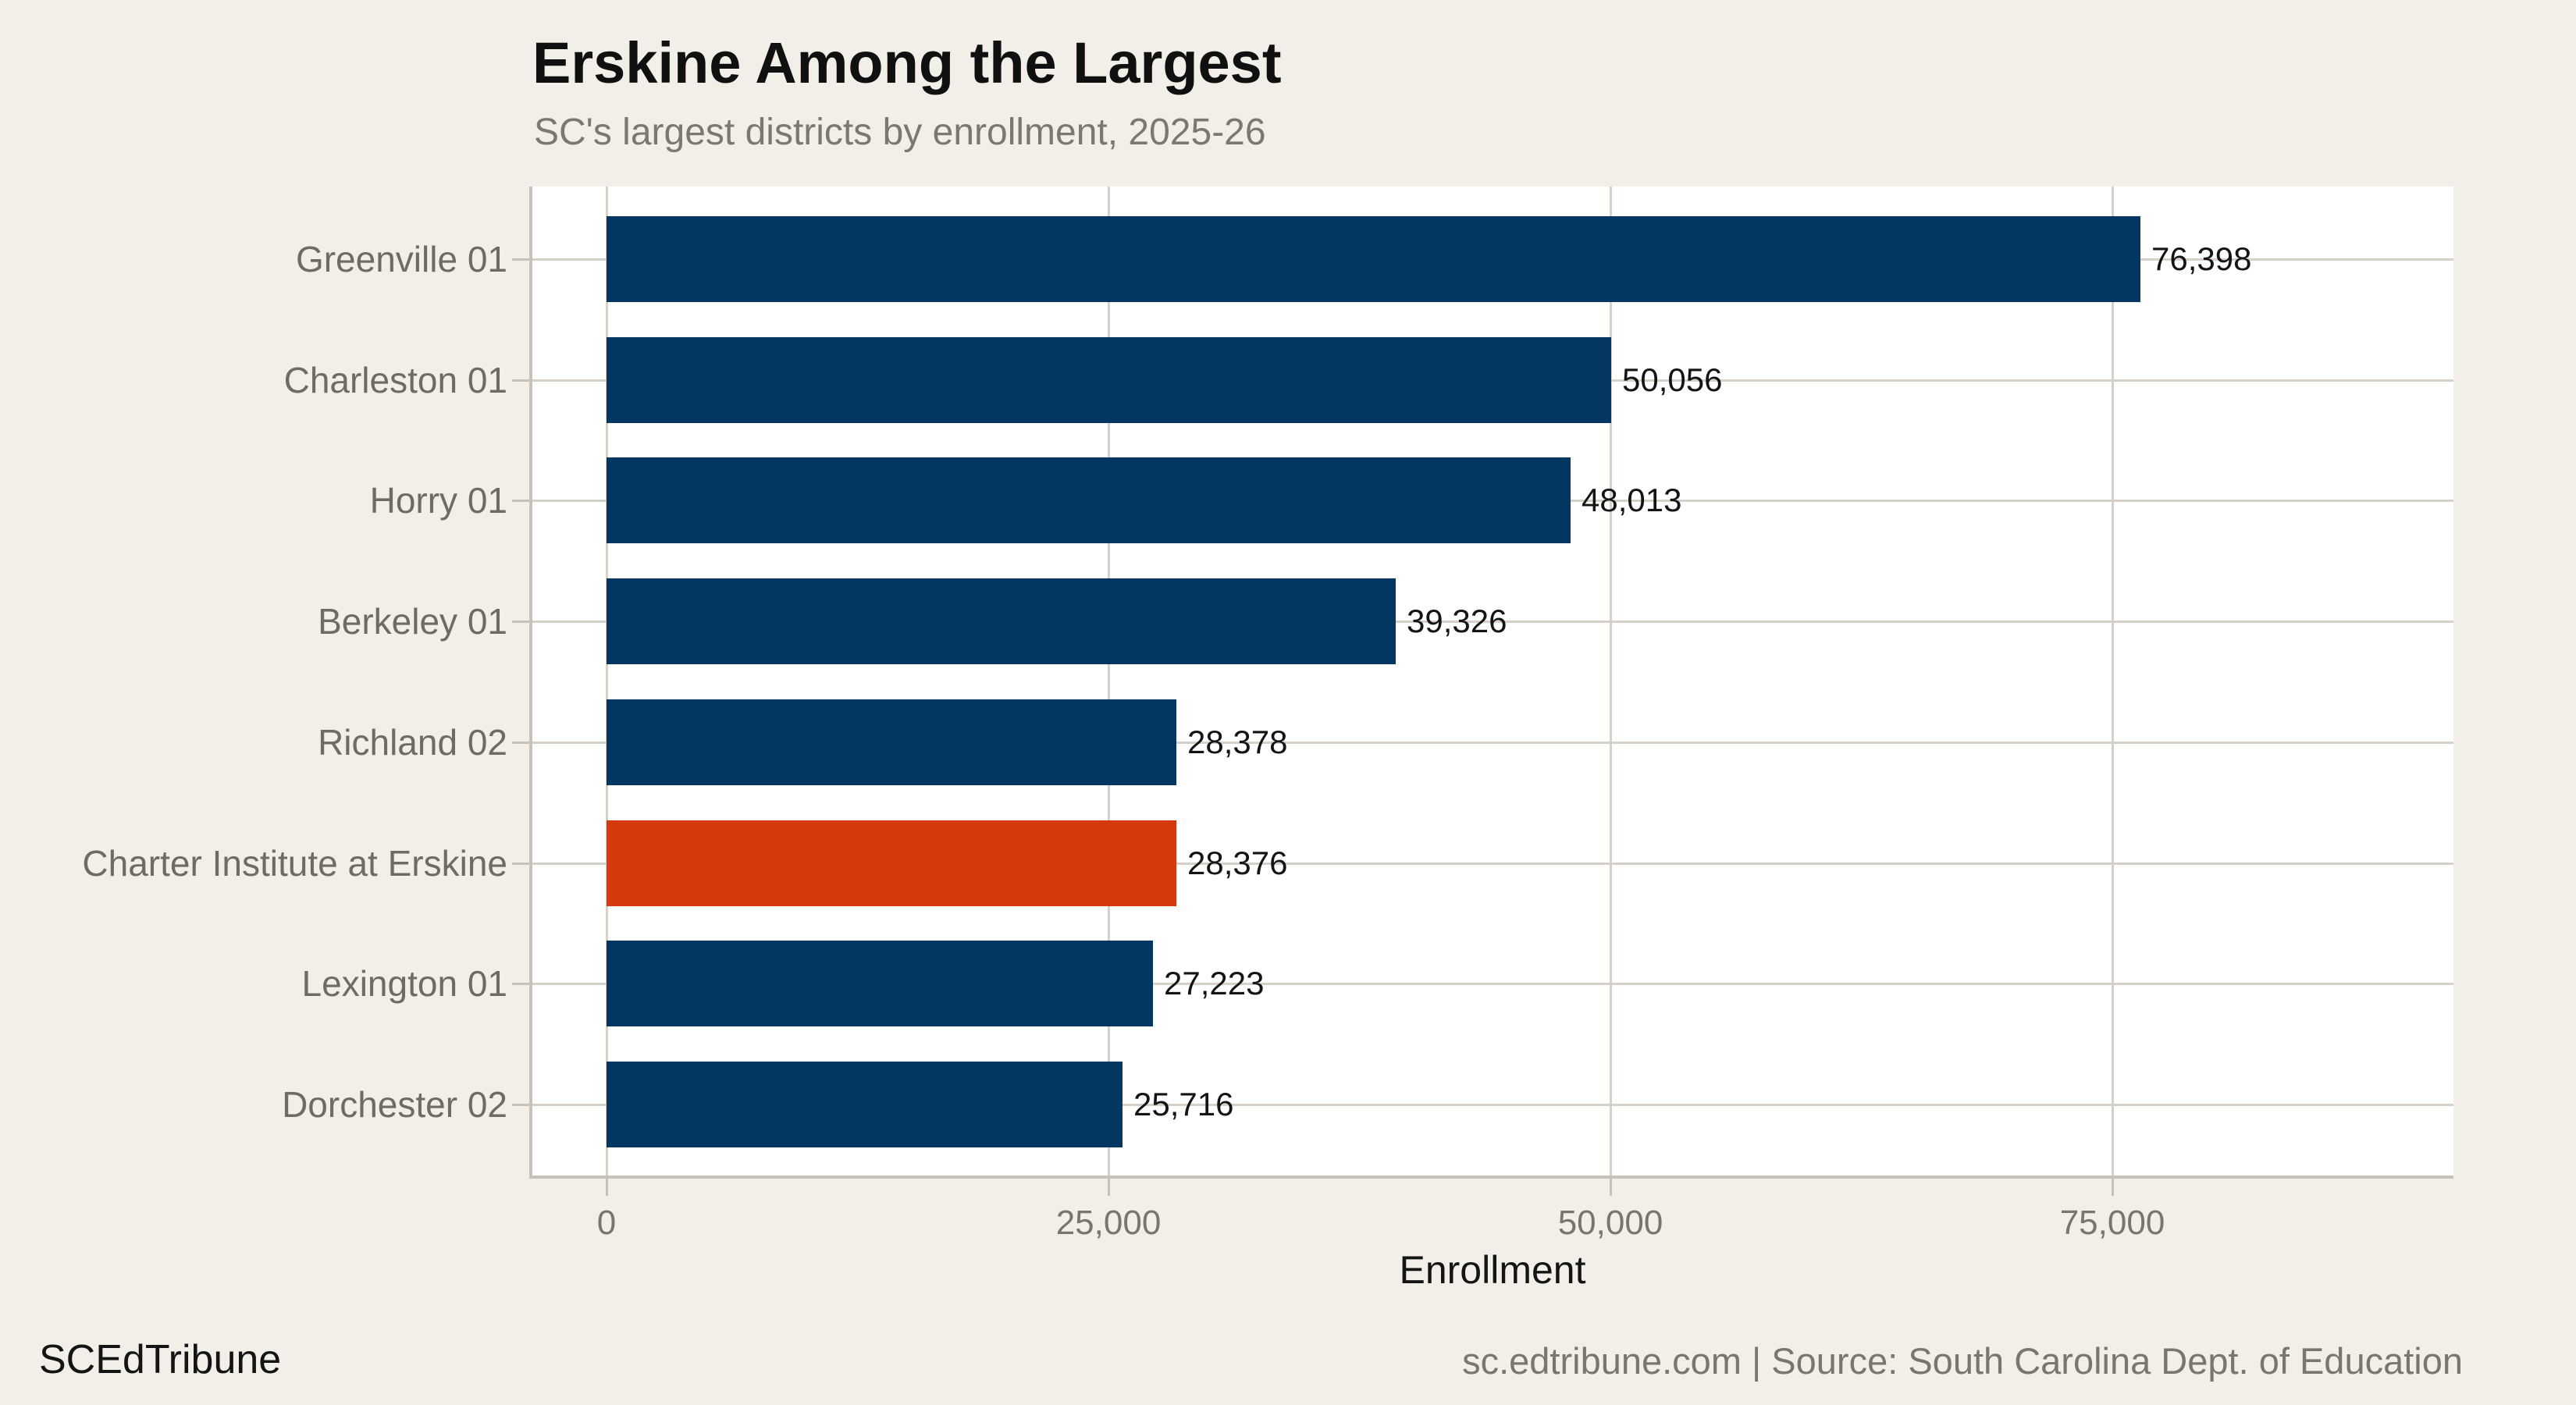 The image size is (2576, 1405). What do you see at coordinates (1491, 1177) in the screenshot?
I see `x-axis-line` at bounding box center [1491, 1177].